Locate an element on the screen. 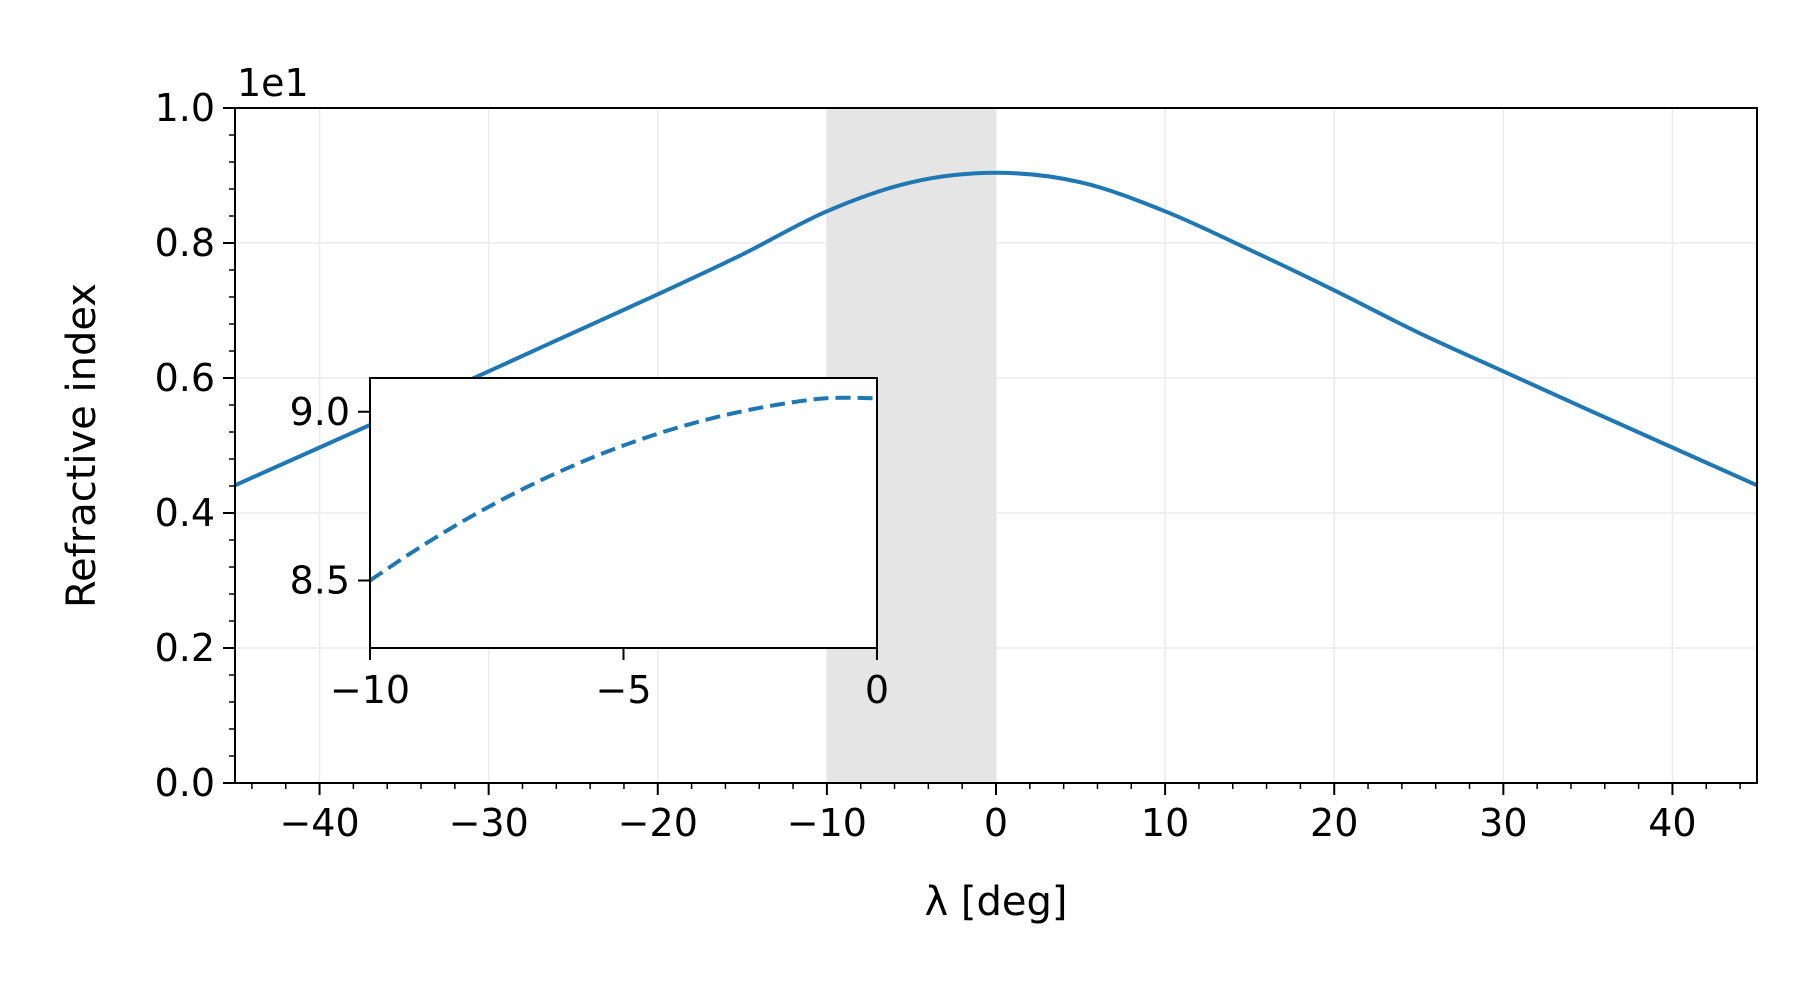 Image resolution: width=1800 pixels, height=1003 pixels. x-tick-label: −20 is located at coordinates (658, 823).